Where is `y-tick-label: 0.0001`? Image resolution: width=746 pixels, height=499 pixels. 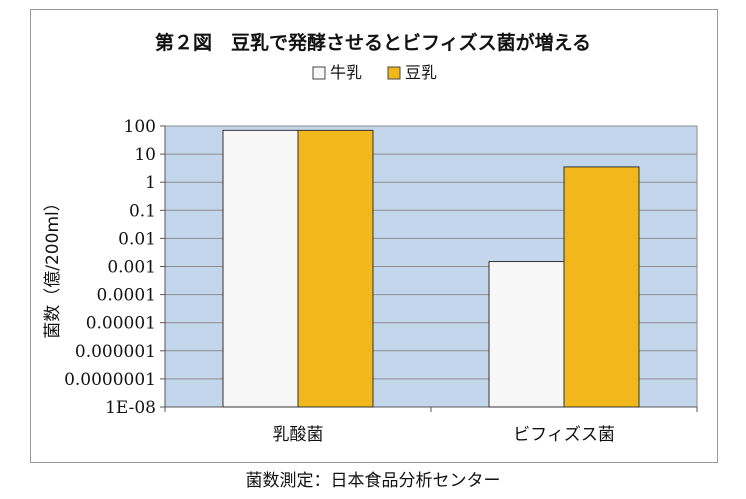 y-tick-label: 0.0001 is located at coordinates (126, 296).